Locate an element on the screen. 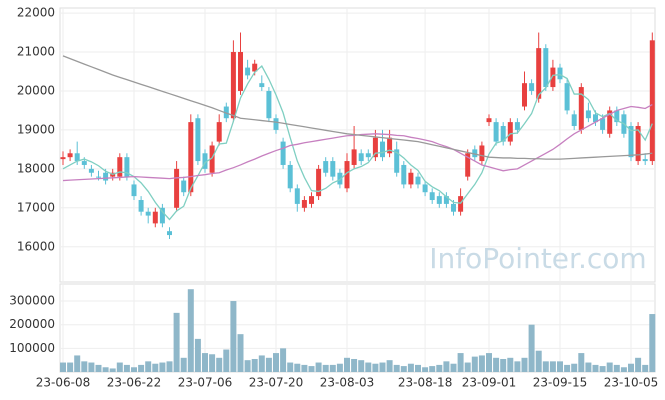 The width and height of the screenshot is (665, 400). y-tick-label: 20000 is located at coordinates (36, 90).